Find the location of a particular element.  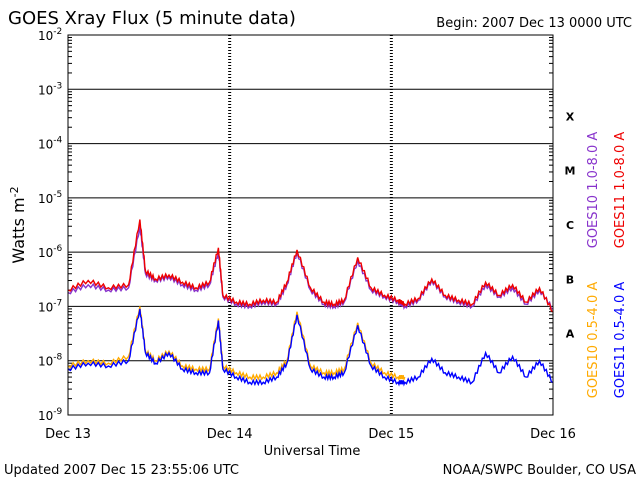

flare-class-label: M is located at coordinates (570, 171).